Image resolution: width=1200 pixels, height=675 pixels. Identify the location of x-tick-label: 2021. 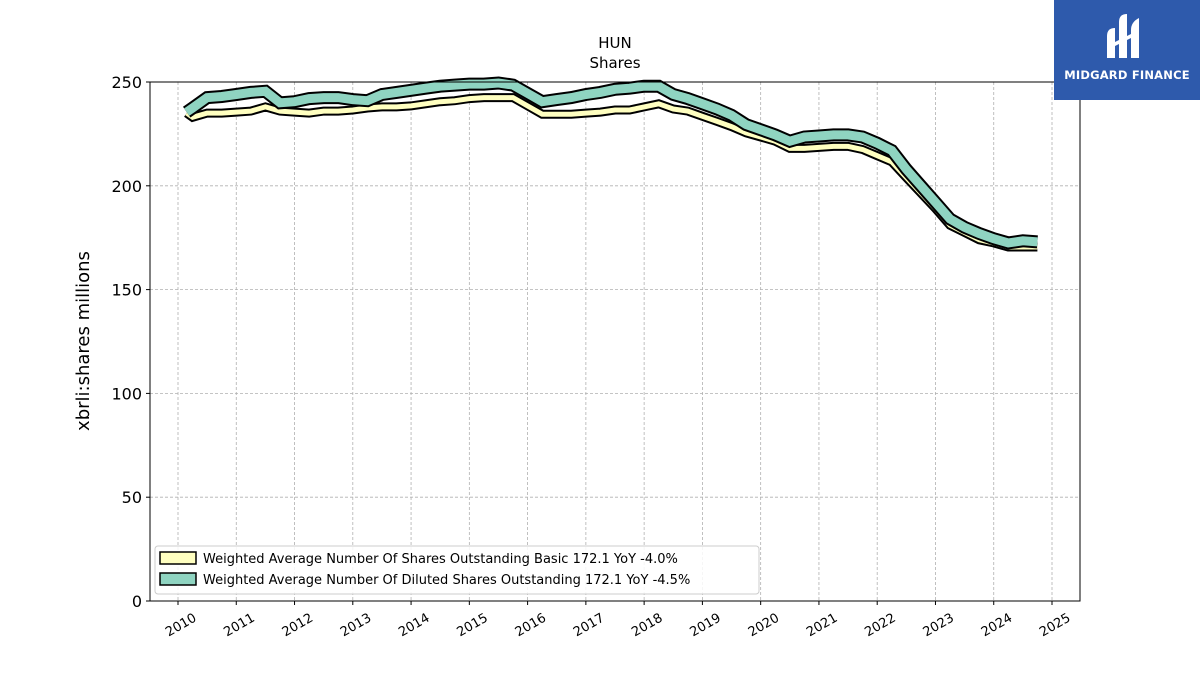
(822, 626).